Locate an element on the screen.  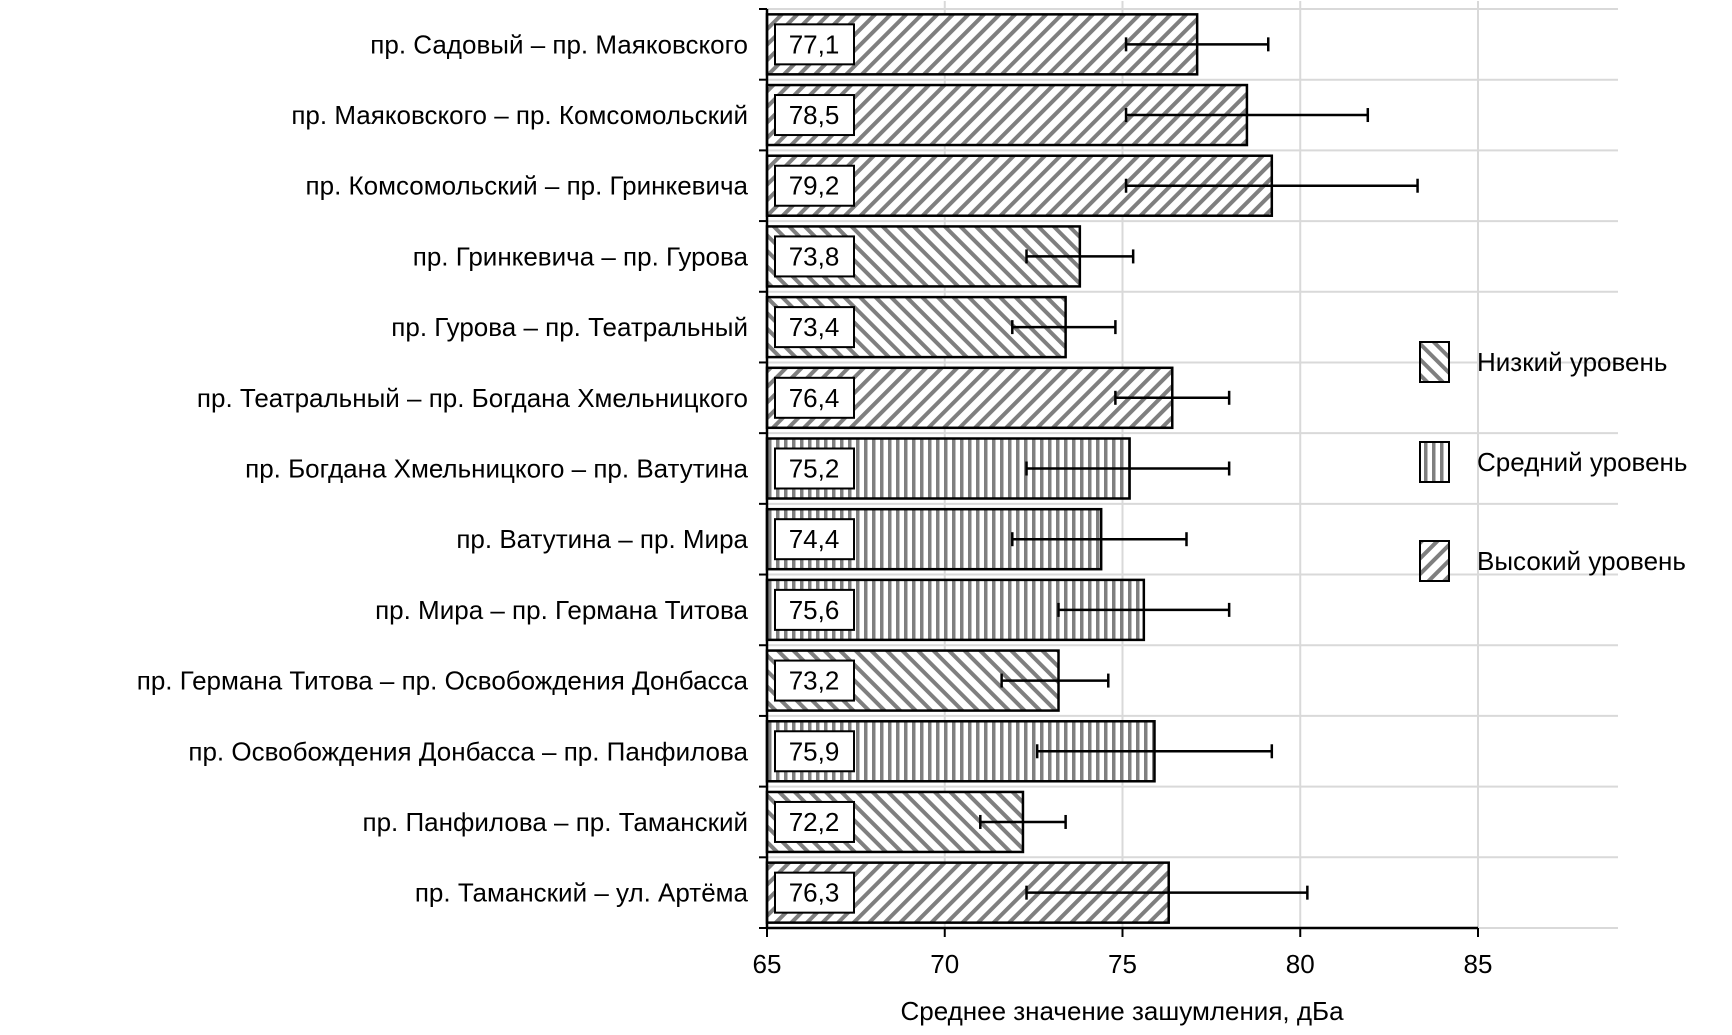
bar-group: 76,4 is located at coordinates (998, 398).